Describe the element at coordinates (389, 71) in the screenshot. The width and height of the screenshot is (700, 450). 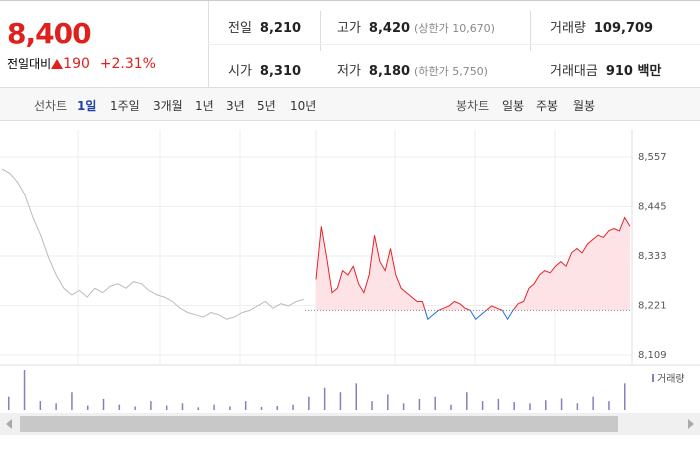
I see `stat-value: 8,180` at that location.